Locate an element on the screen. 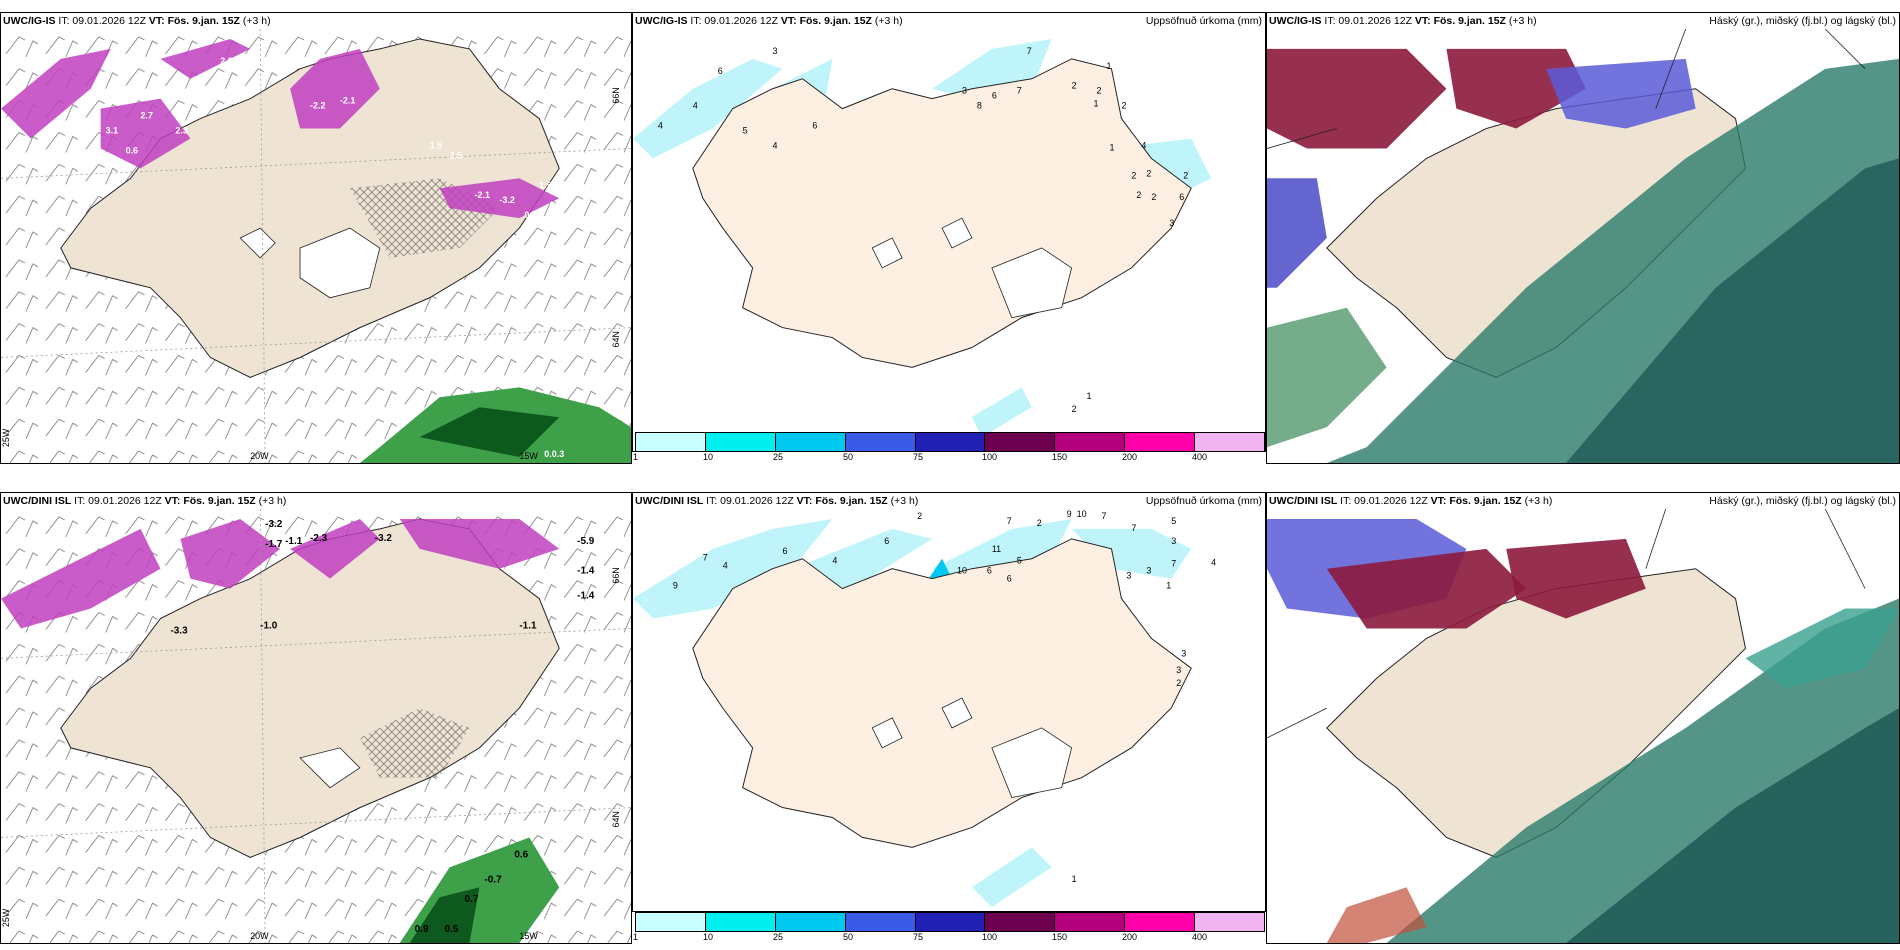 Image resolution: width=1900 pixels, height=950 pixels. label: -5.9 is located at coordinates (586, 541).